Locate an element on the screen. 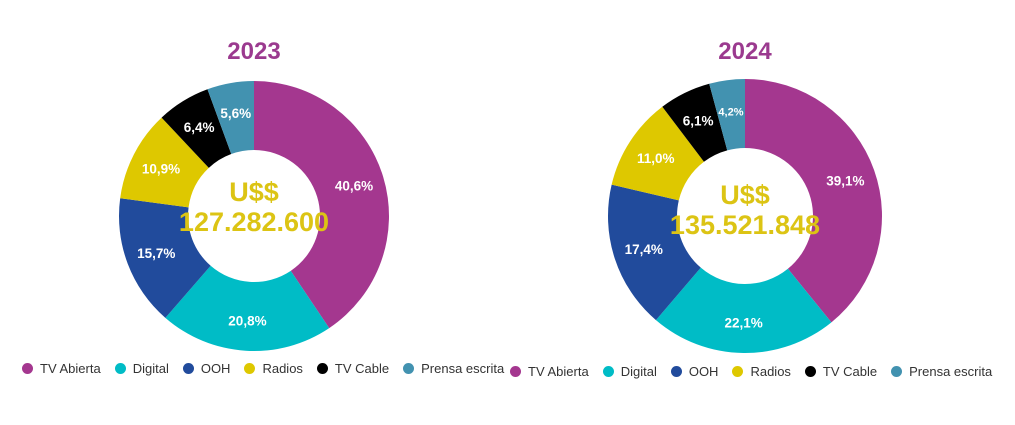 The width and height of the screenshot is (1015, 425). data-label: 4,2% is located at coordinates (730, 112).